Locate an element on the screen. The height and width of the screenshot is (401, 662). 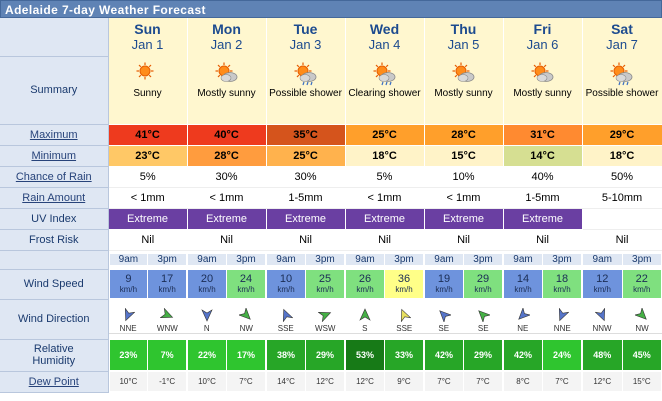
max-temp: 28°C is located at coordinates (463, 134).